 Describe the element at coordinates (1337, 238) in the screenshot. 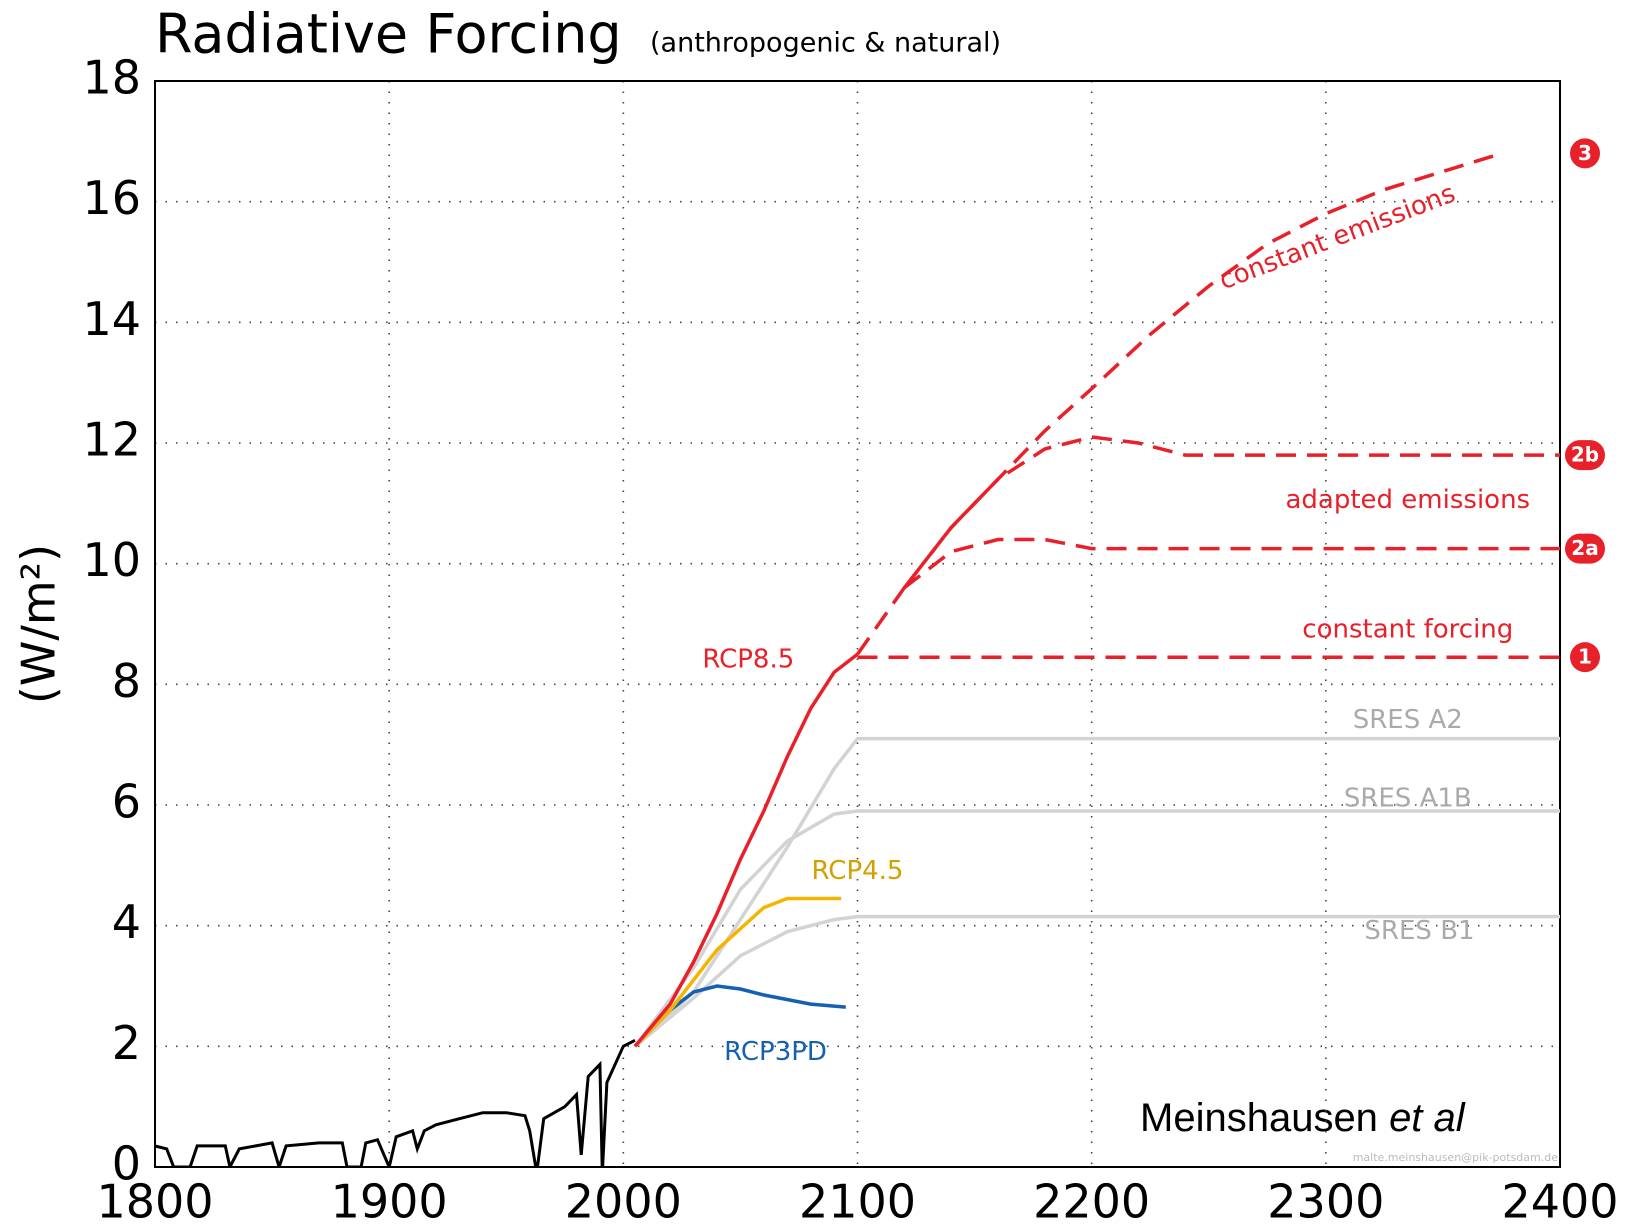

I see `annotation: constant emissions` at that location.